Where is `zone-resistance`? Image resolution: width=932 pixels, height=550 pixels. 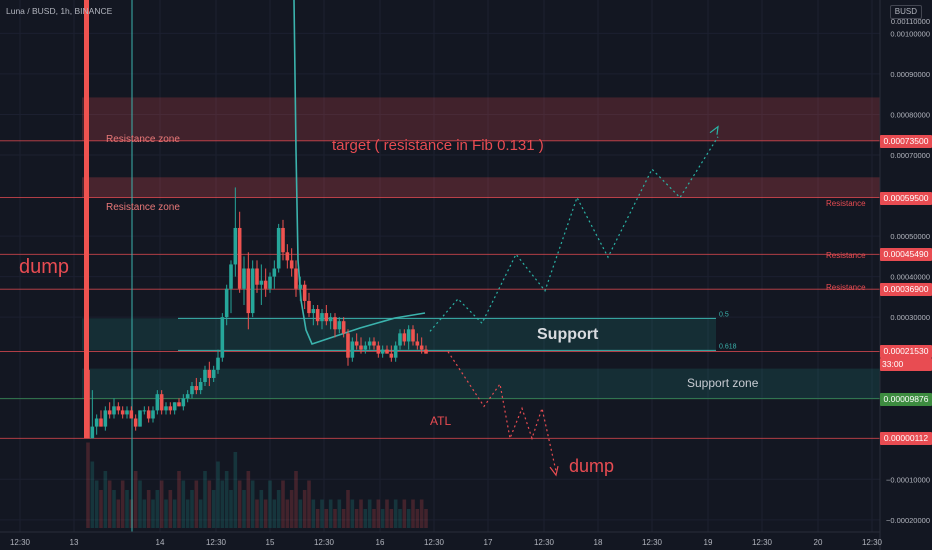
zone-resistance is located at coordinates (481, 119).